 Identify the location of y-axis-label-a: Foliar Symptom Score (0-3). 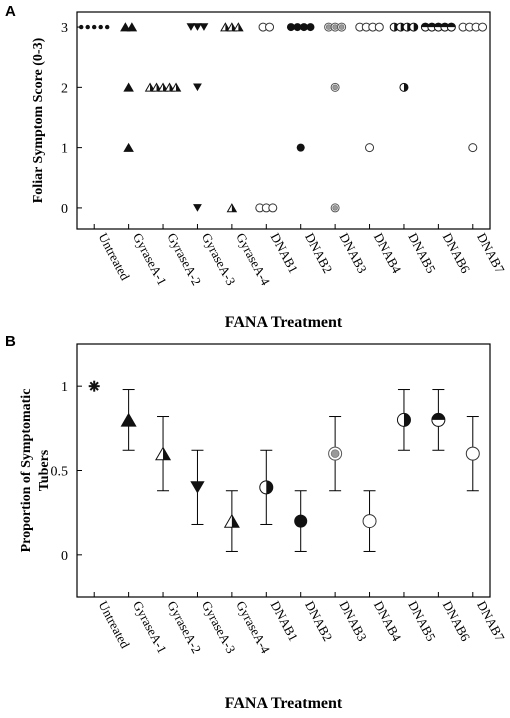
(38, 120).